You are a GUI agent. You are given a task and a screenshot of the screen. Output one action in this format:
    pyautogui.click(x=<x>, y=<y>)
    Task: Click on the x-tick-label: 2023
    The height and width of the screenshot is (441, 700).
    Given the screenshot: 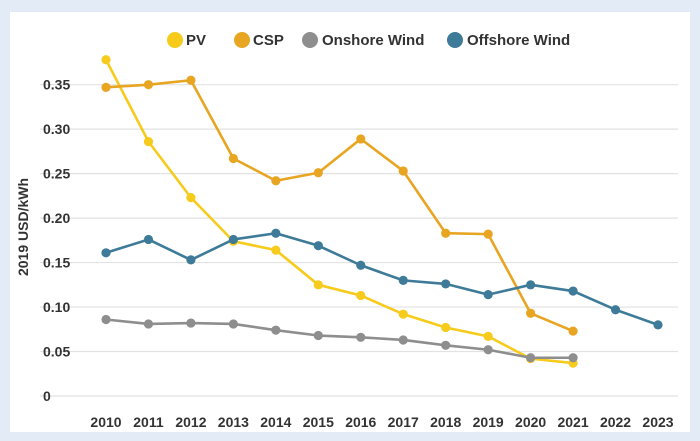 What is the action you would take?
    pyautogui.click(x=657, y=422)
    